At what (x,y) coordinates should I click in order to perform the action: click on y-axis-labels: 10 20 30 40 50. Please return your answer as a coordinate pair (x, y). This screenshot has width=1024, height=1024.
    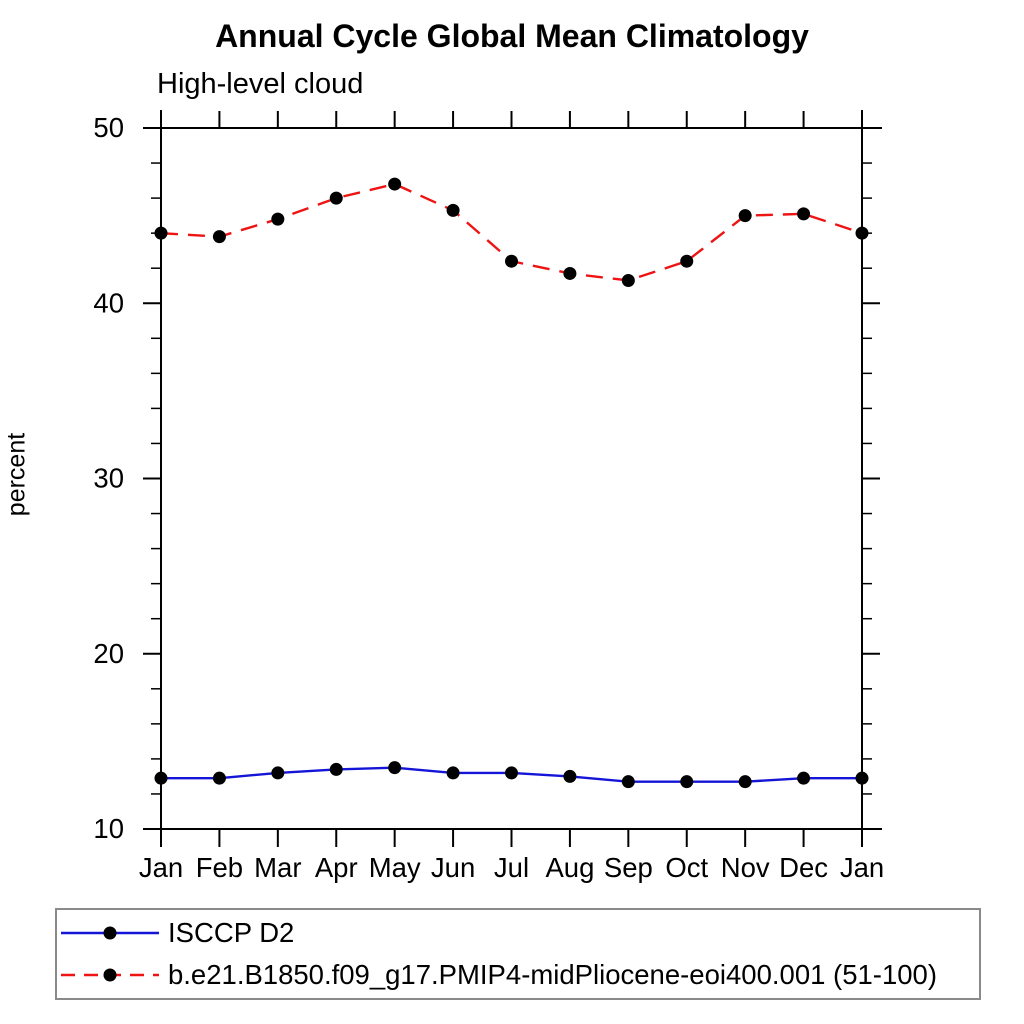
    Looking at the image, I should click on (108, 478).